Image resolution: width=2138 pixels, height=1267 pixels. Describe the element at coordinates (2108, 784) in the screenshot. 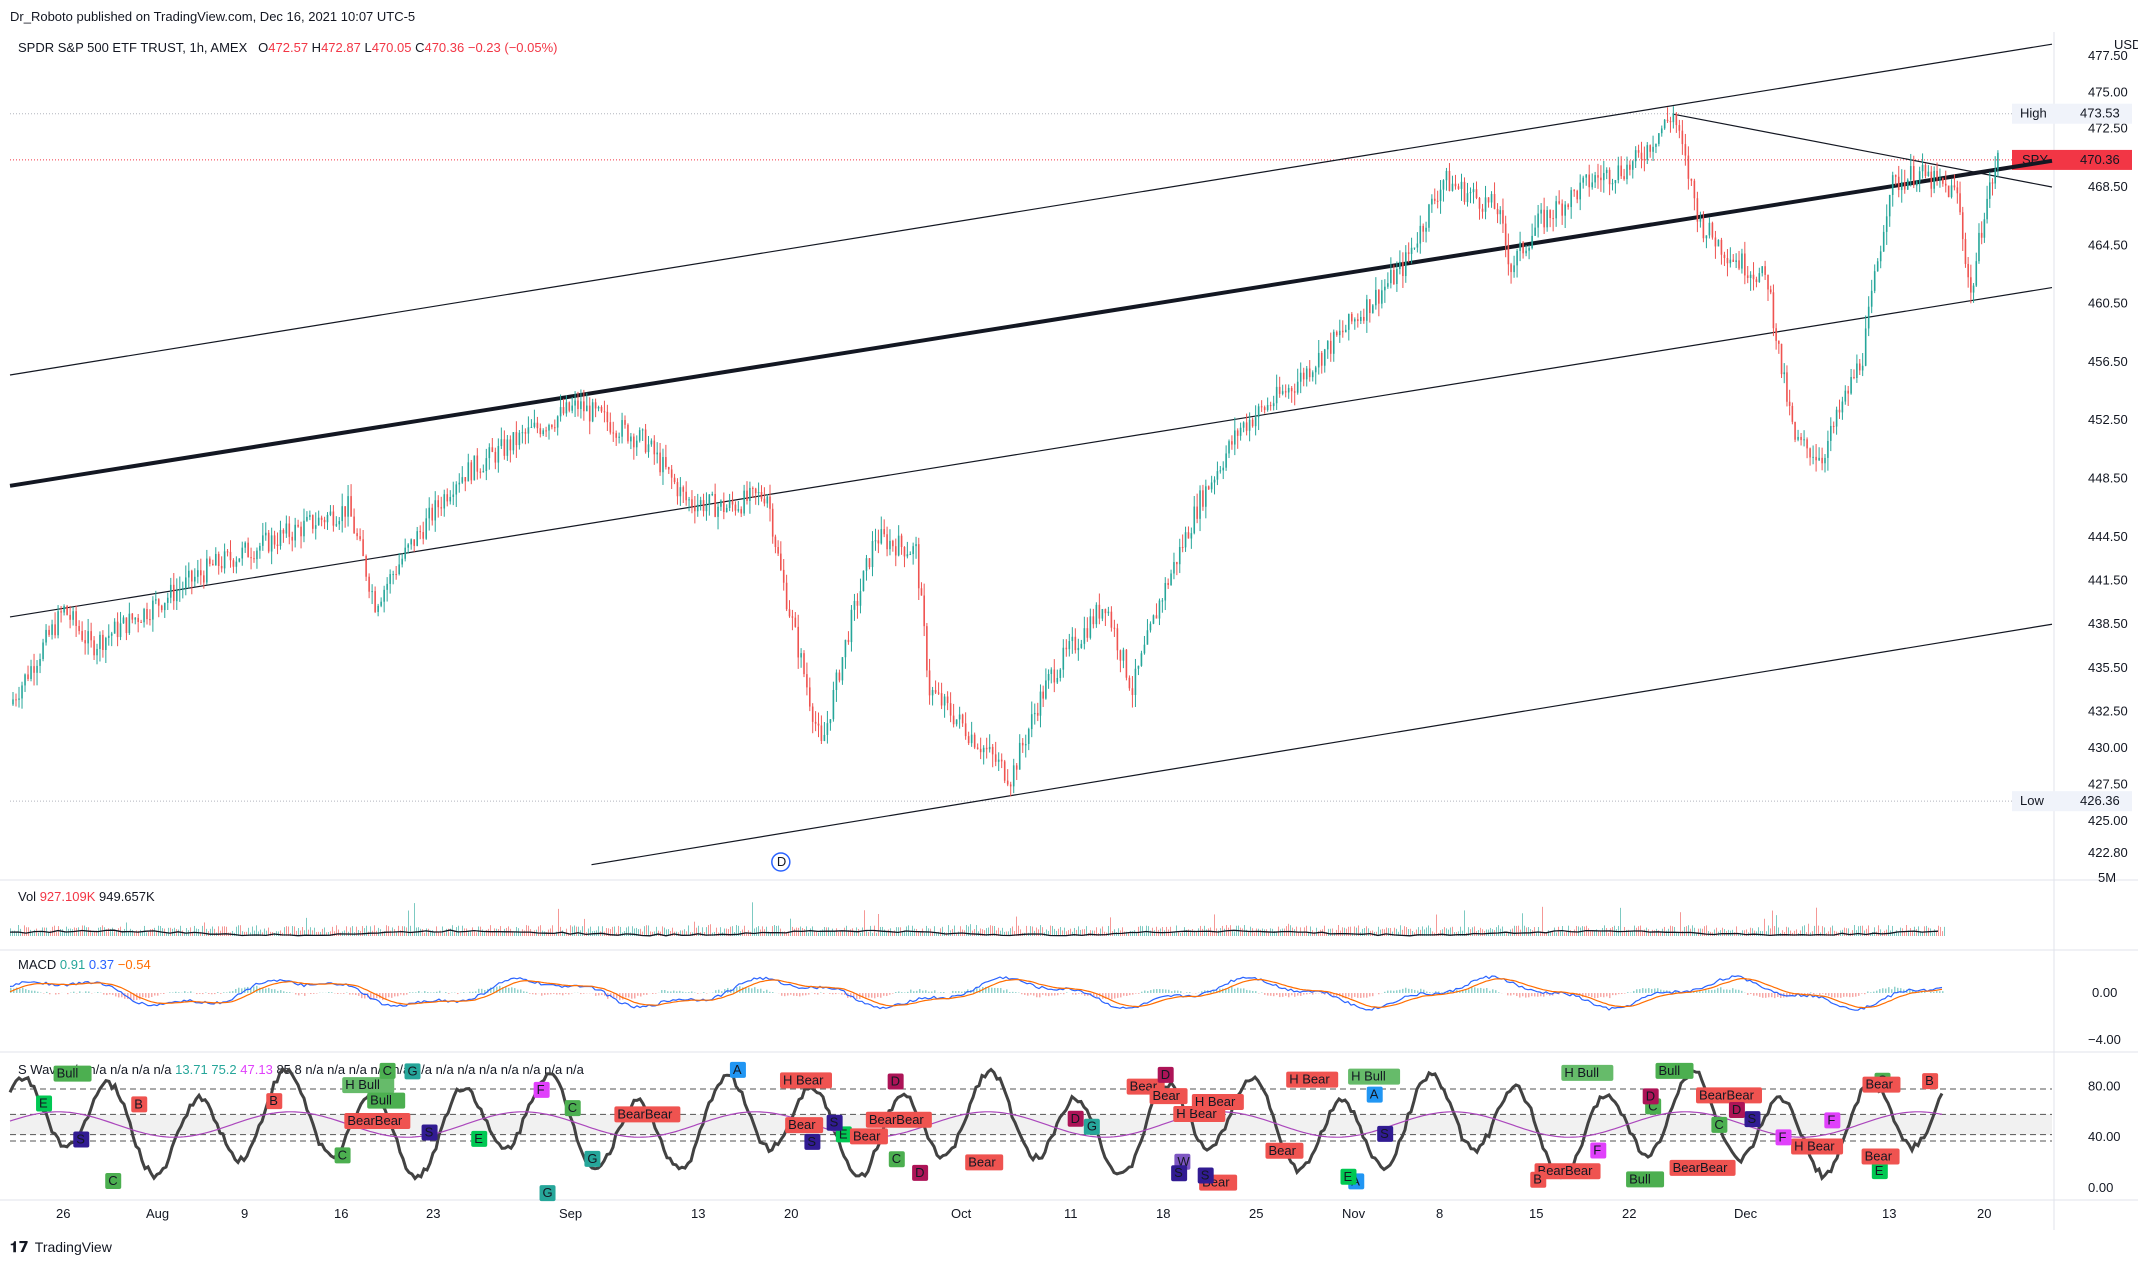

I see `price-tick-label: 427.50` at that location.